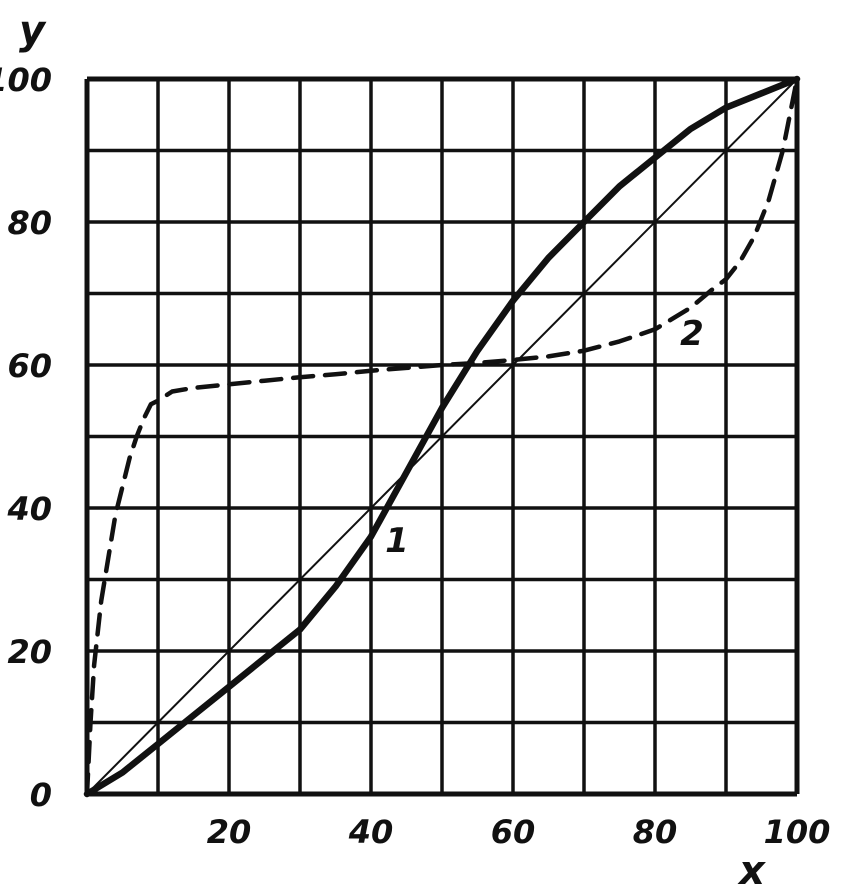 This screenshot has height=895, width=842. What do you see at coordinates (797, 832) in the screenshot?
I see `x-tick-label: 100` at bounding box center [797, 832].